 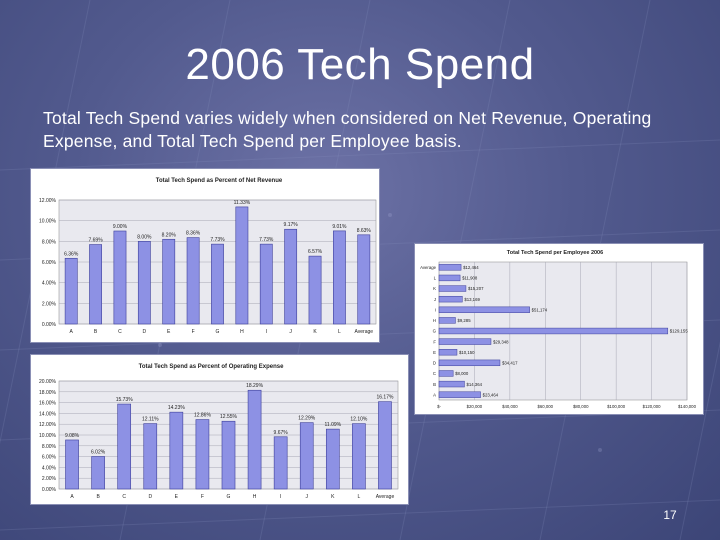 What do you see at coordinates (255, 386) in the screenshot?
I see `data-label: 18.29%` at bounding box center [255, 386].